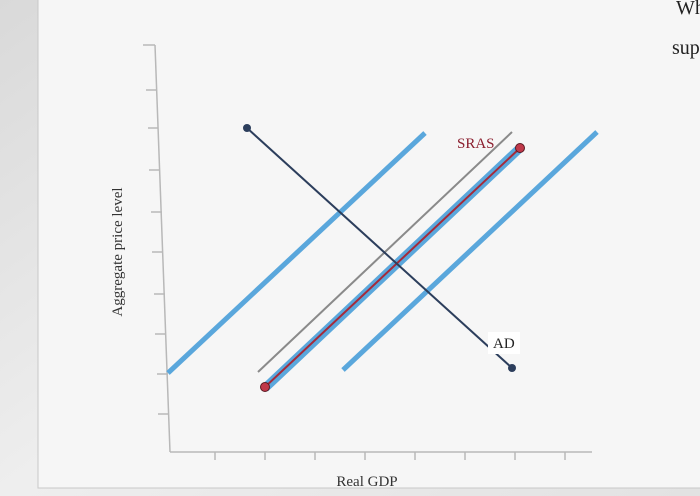 The image size is (700, 496). Describe the element at coordinates (476, 144) in the screenshot. I see `curve-label: SRAS` at that location.